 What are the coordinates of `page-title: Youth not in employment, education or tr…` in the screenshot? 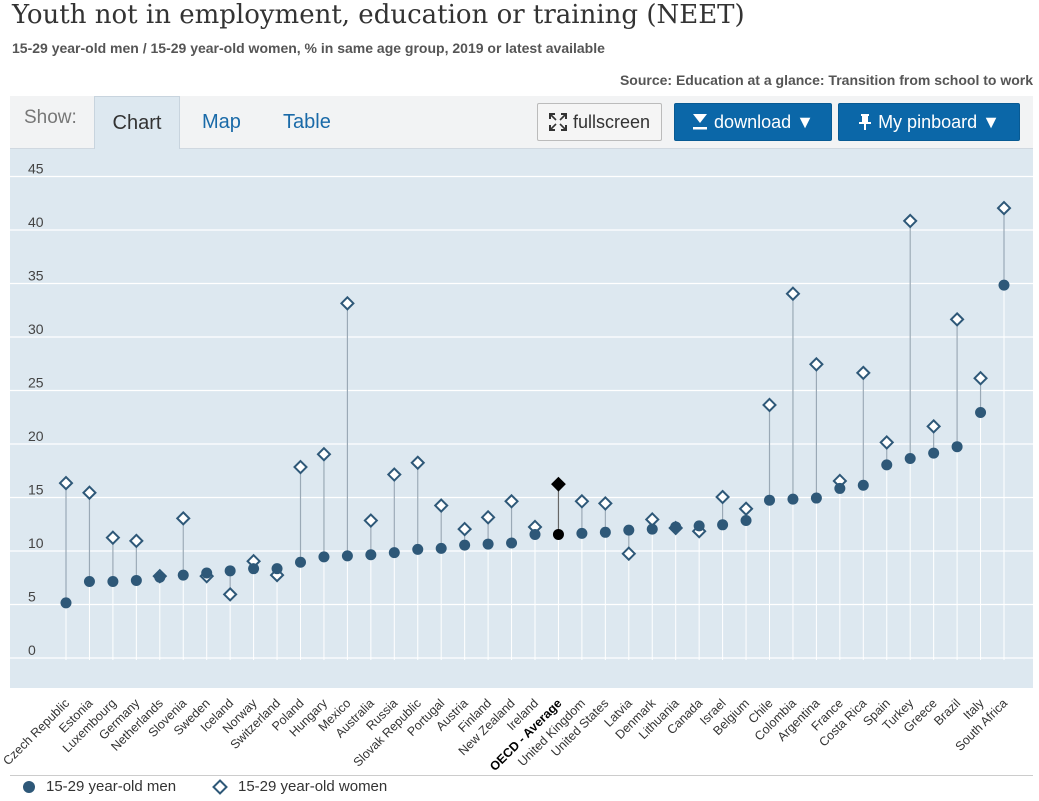 It's located at (378, 15).